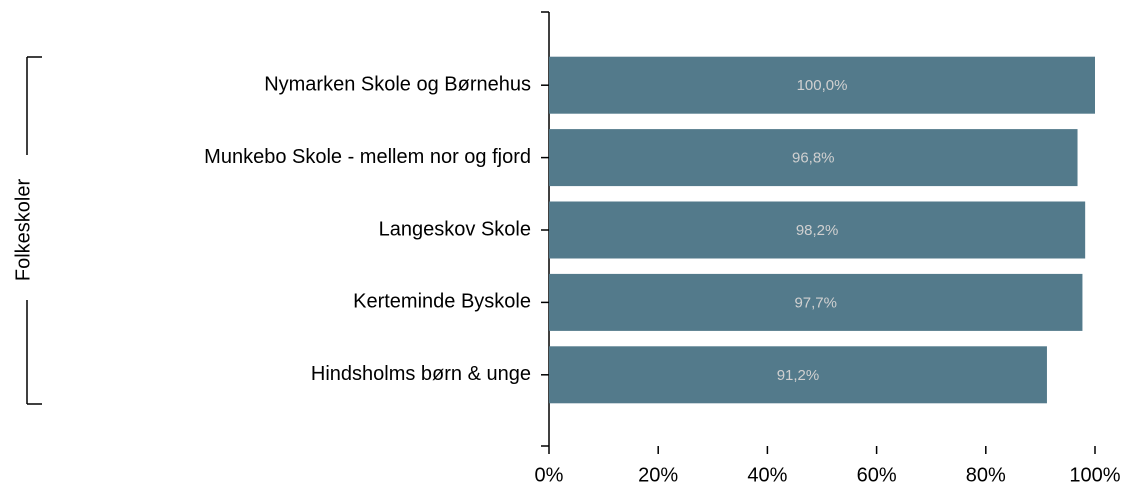  Describe the element at coordinates (877, 475) in the screenshot. I see `x-tick-label: 60%` at that location.